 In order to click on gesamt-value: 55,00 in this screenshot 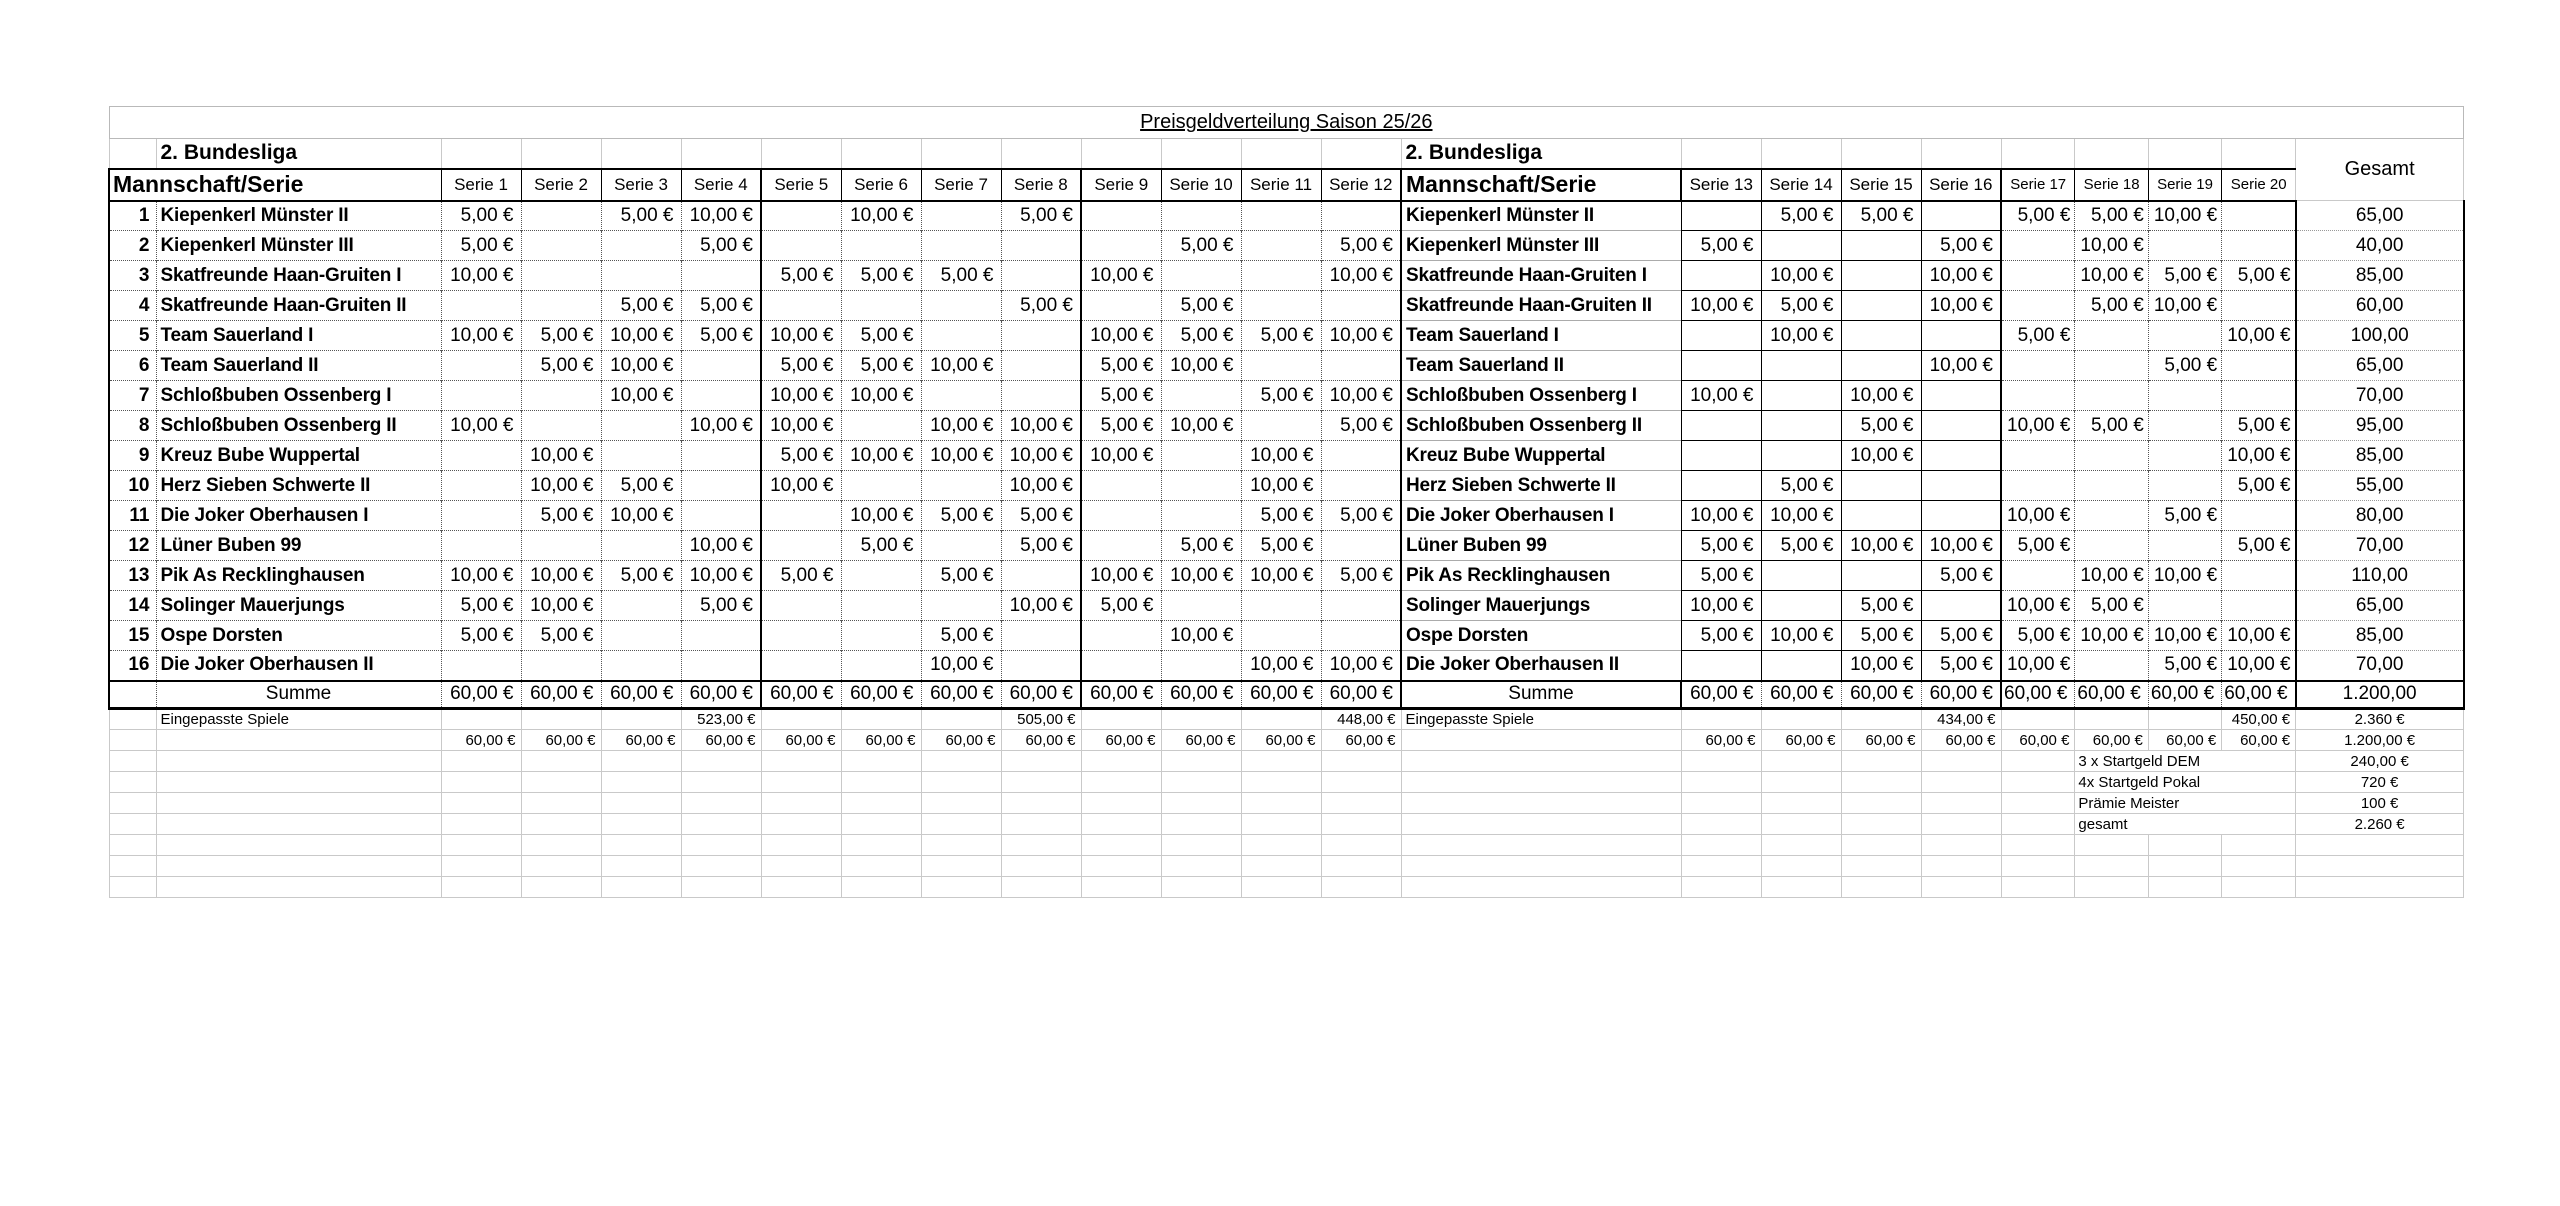, I will do `click(2379, 485)`.